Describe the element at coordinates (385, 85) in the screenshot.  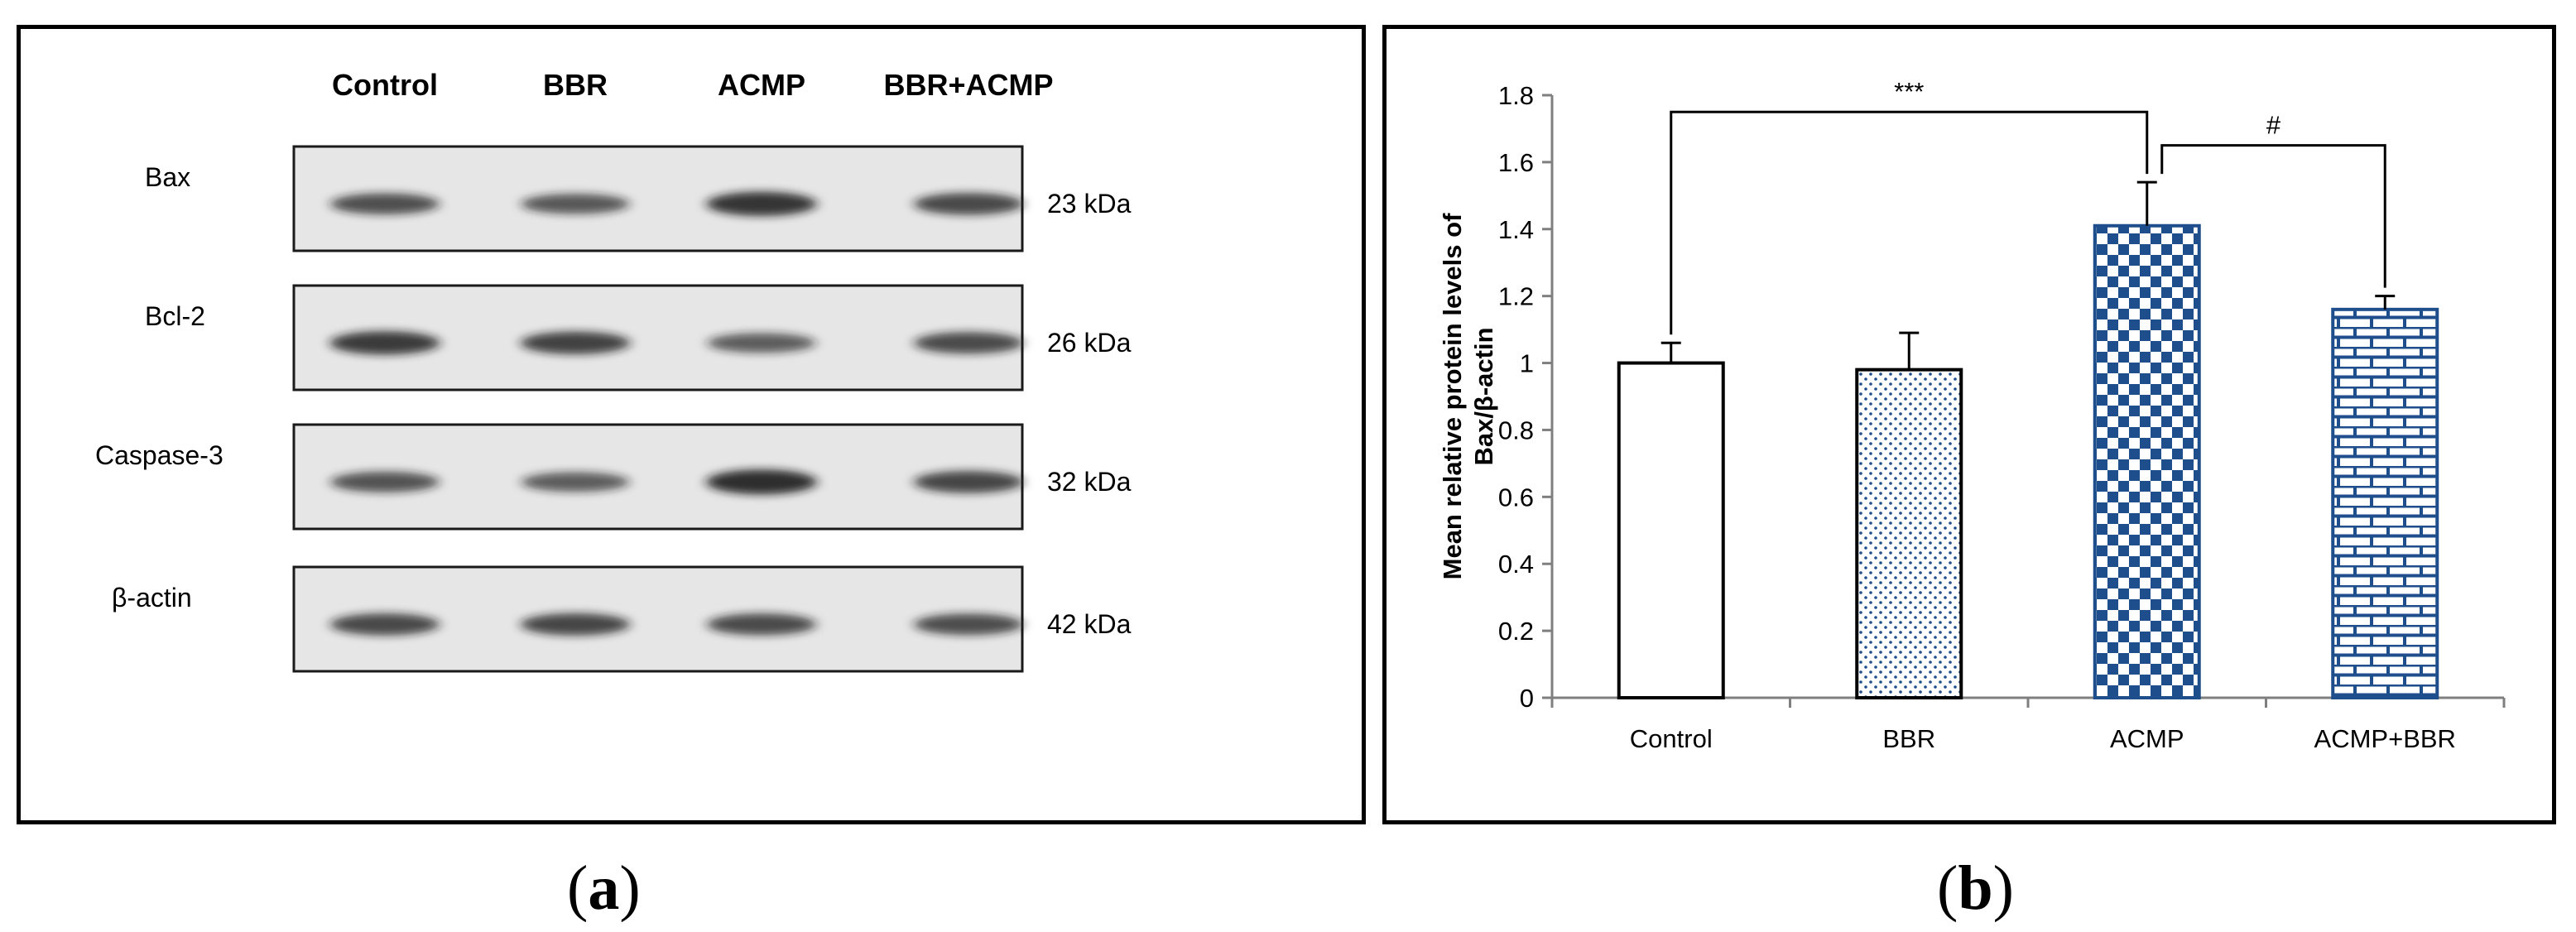
I see `lane-label-0: Control` at that location.